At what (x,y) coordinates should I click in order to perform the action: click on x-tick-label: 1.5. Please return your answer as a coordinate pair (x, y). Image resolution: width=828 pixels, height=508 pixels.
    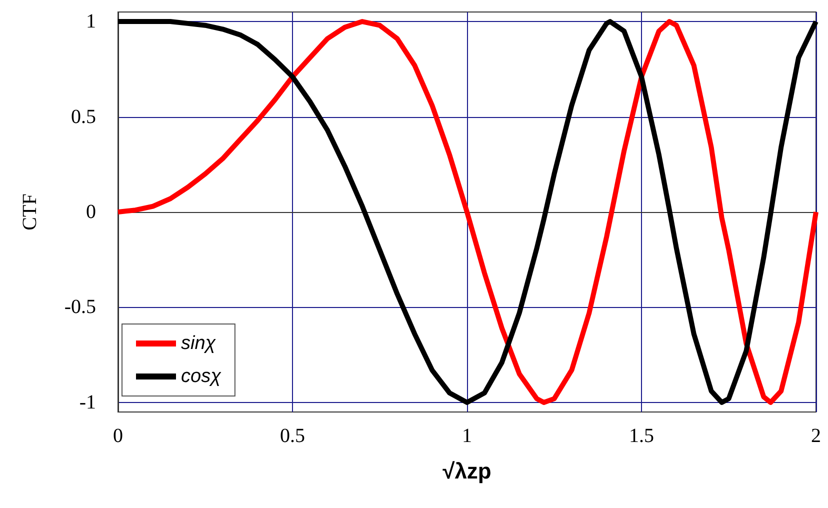
    Looking at the image, I should click on (641, 436).